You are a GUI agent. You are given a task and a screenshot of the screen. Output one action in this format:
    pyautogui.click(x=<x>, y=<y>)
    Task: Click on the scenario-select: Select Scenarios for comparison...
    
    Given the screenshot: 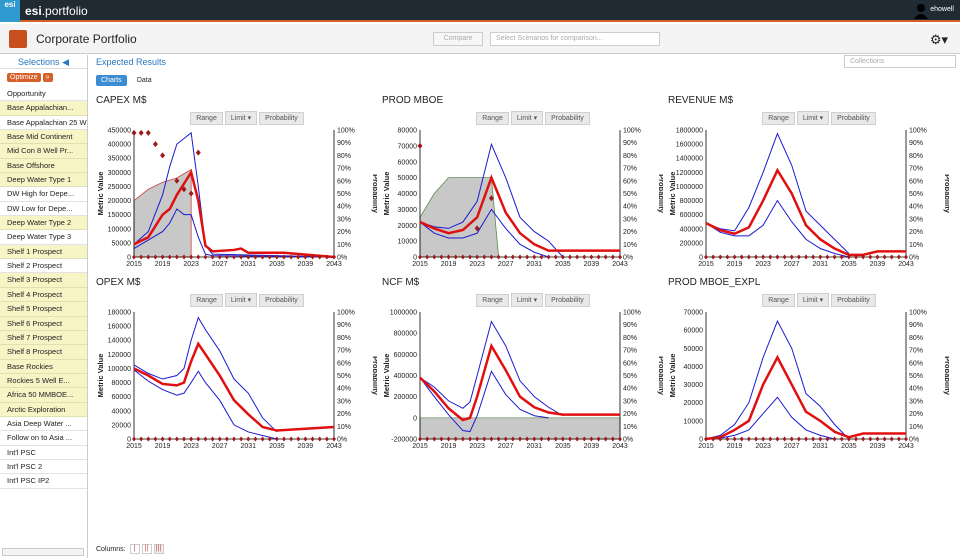 What is the action you would take?
    pyautogui.click(x=575, y=39)
    